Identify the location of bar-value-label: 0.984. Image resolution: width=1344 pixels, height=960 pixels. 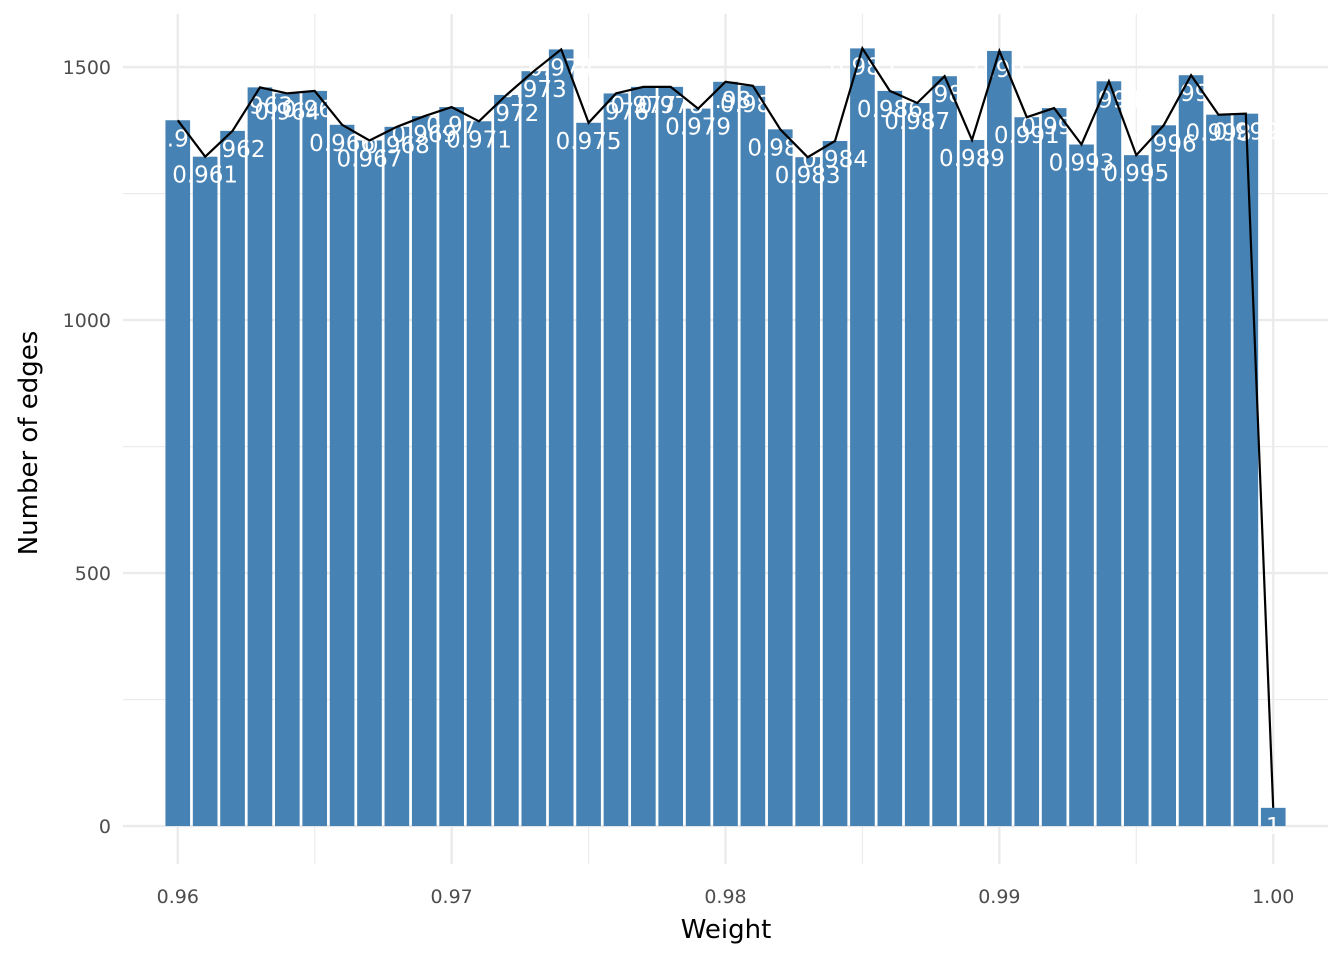
(835, 160).